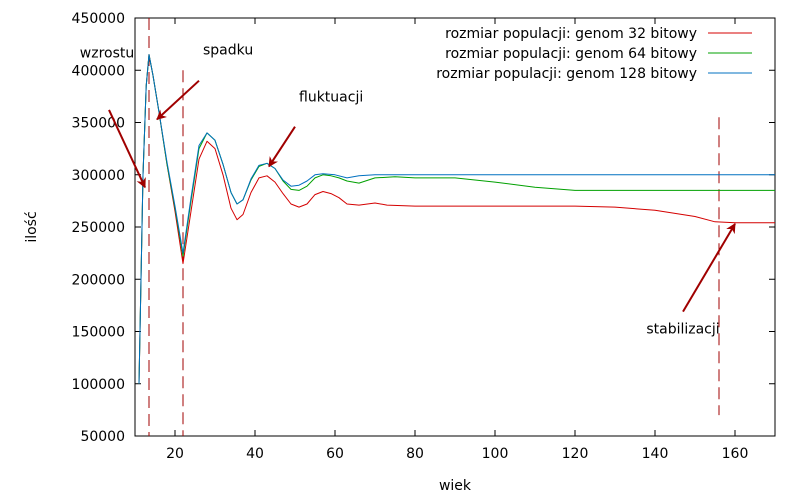 This screenshot has width=800, height=500. I want to click on annotation-label: wzrostu, so click(107, 54).